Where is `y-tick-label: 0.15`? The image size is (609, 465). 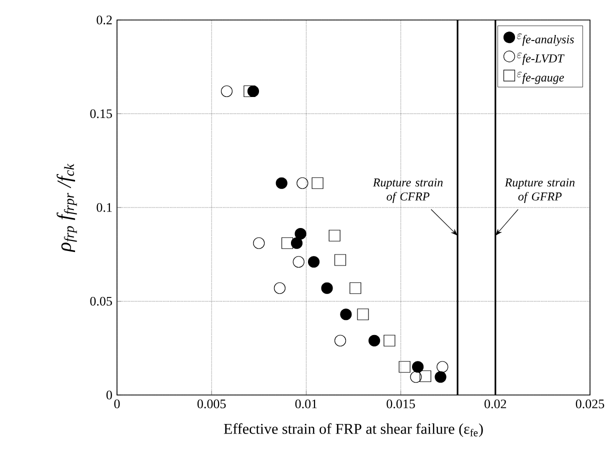
y-tick-label: 0.15 is located at coordinates (101, 113).